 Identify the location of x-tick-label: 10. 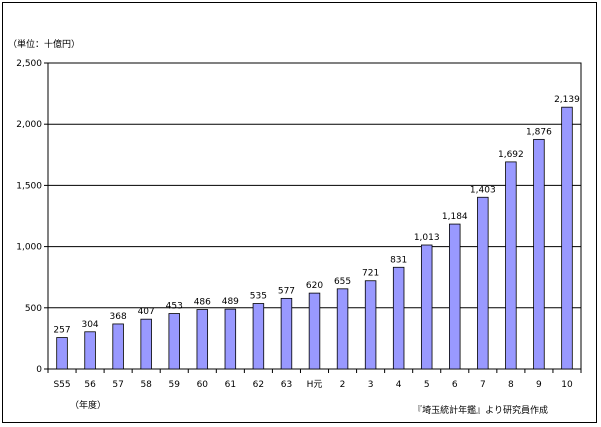
(567, 385).